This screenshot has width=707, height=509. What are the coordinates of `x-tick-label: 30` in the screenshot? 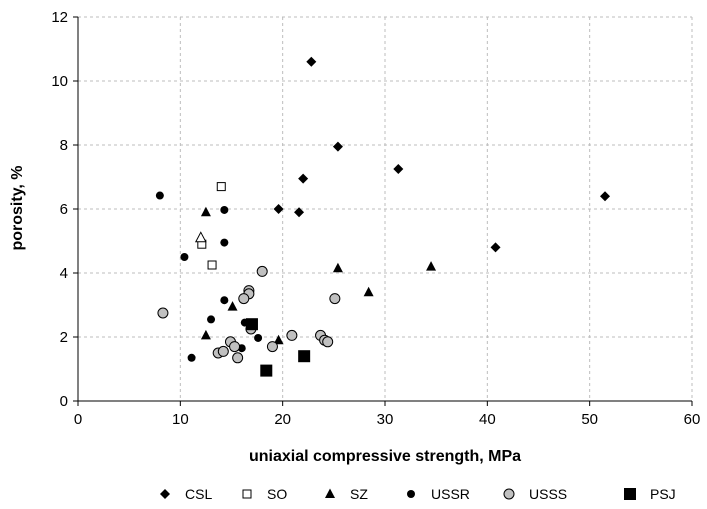 It's located at (385, 419).